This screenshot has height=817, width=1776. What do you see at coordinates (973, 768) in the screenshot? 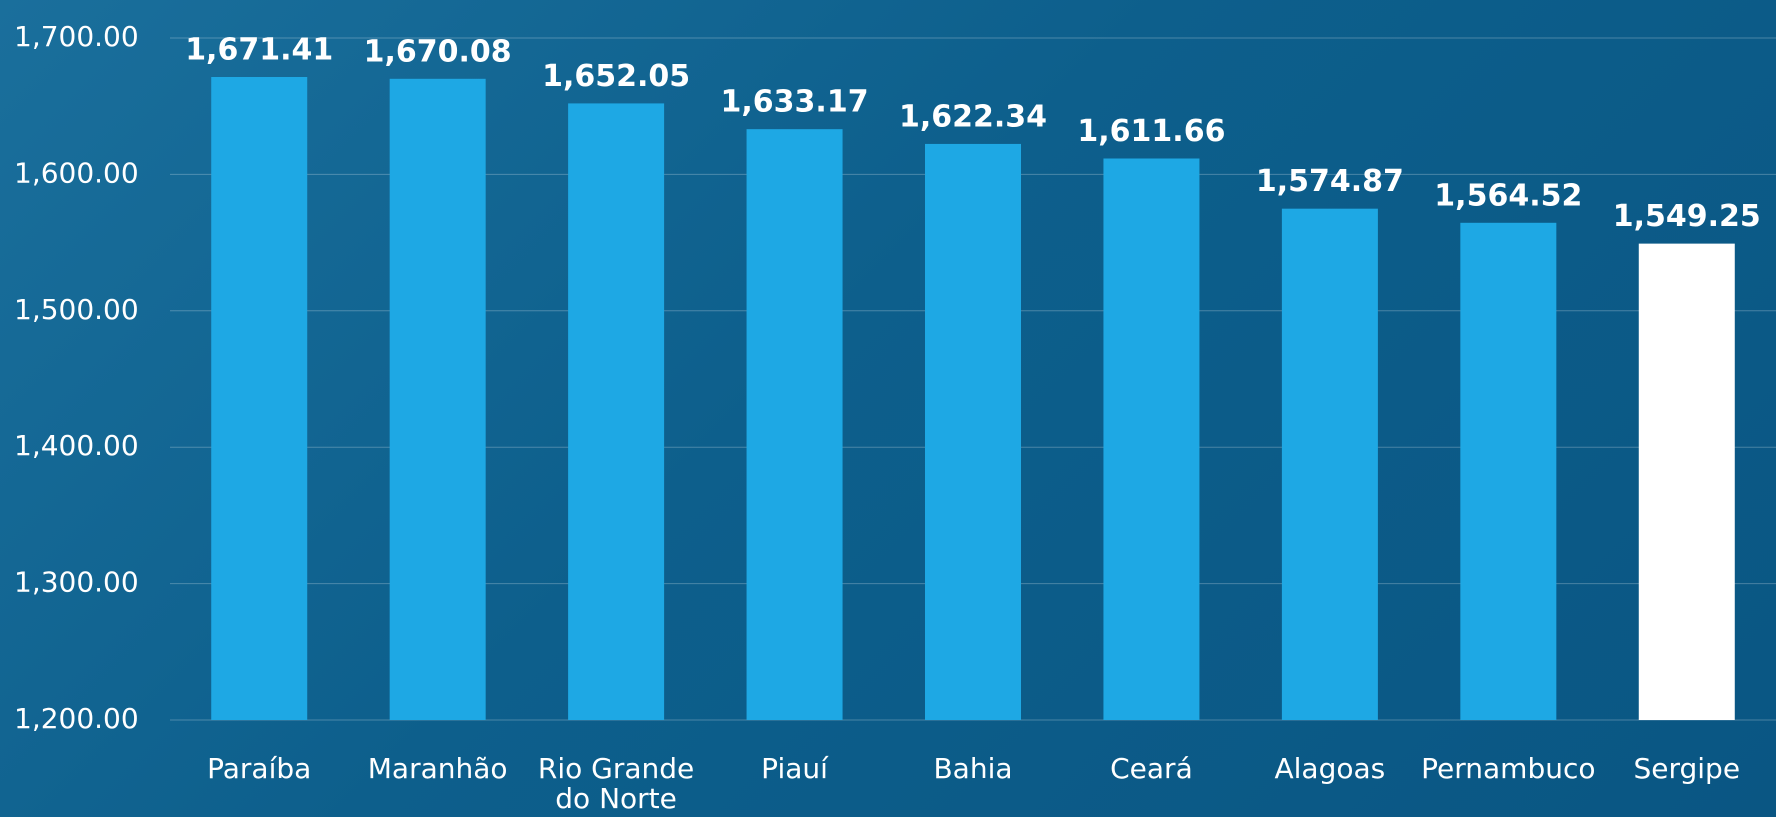
I see `x-tick-label: Bahia` at bounding box center [973, 768].